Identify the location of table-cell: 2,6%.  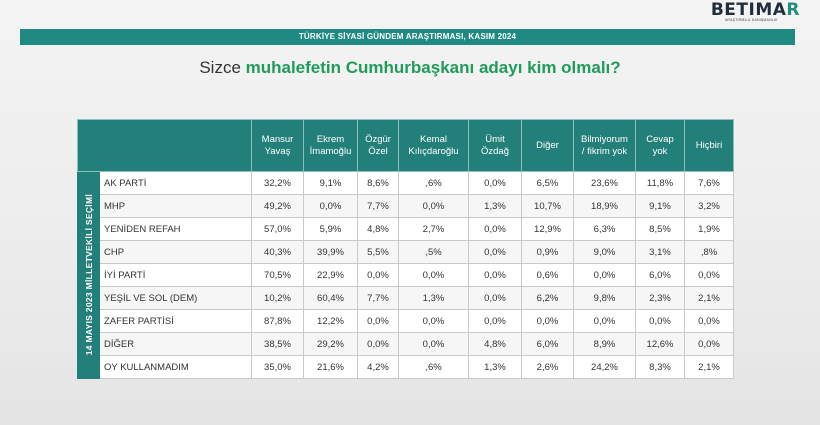
(547, 367).